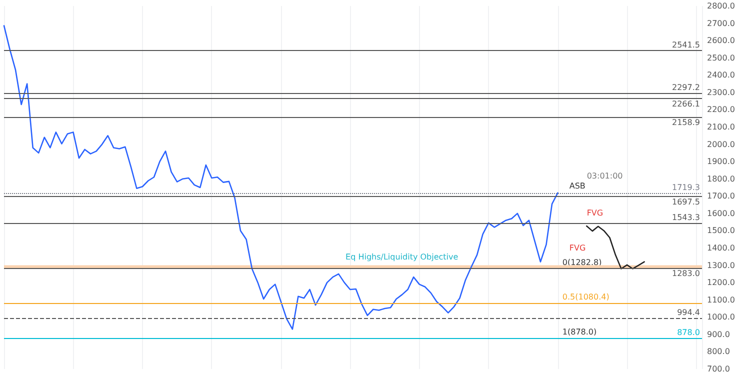  What do you see at coordinates (721, 75) in the screenshot?
I see `y-tick-label: 2400.0` at bounding box center [721, 75].